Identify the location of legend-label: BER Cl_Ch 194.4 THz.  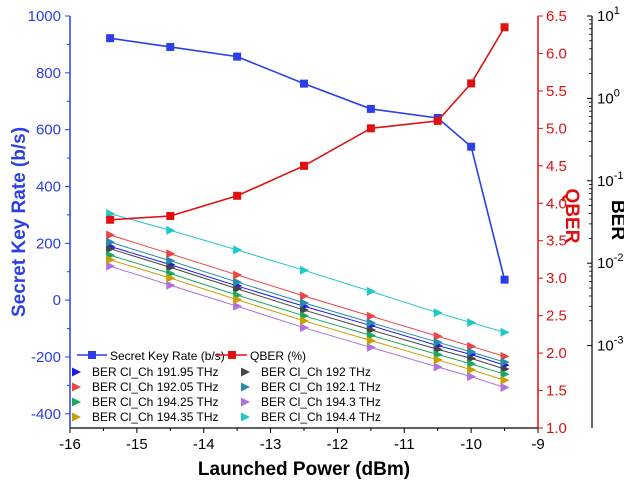
(321, 417).